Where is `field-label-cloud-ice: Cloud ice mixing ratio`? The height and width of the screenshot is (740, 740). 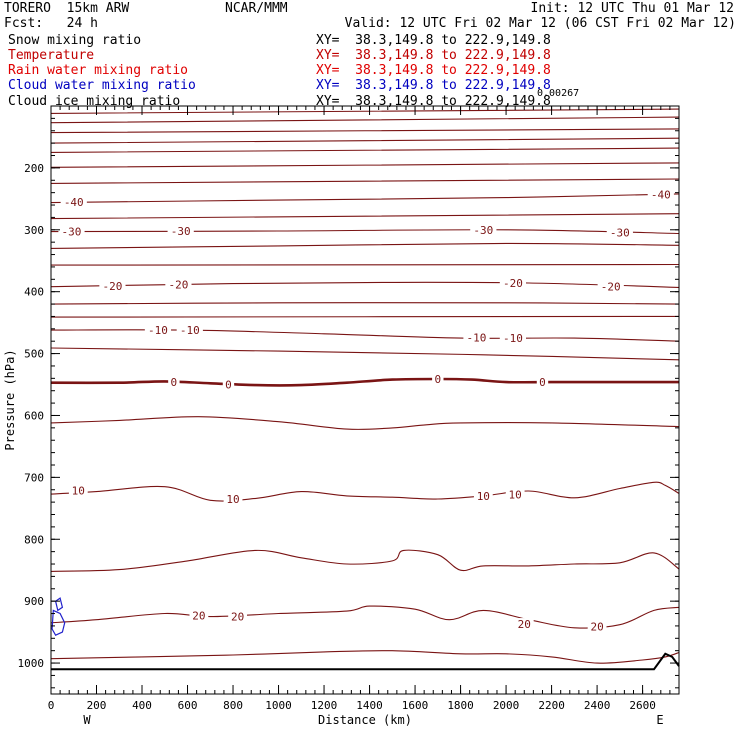
field-label-cloud-ice: Cloud ice mixing ratio is located at coordinates (94, 101).